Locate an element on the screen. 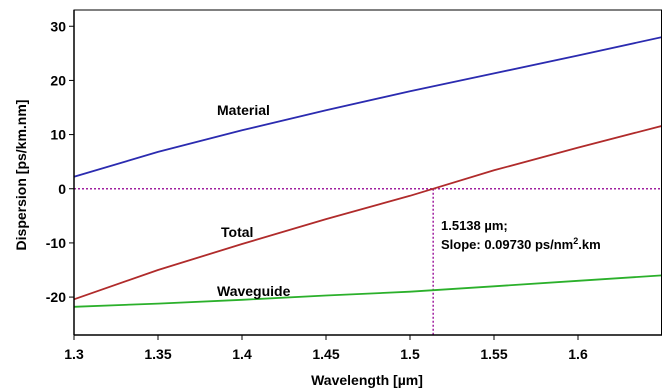 This screenshot has height=389, width=662. y-tick-label: -10 is located at coordinates (56, 243).